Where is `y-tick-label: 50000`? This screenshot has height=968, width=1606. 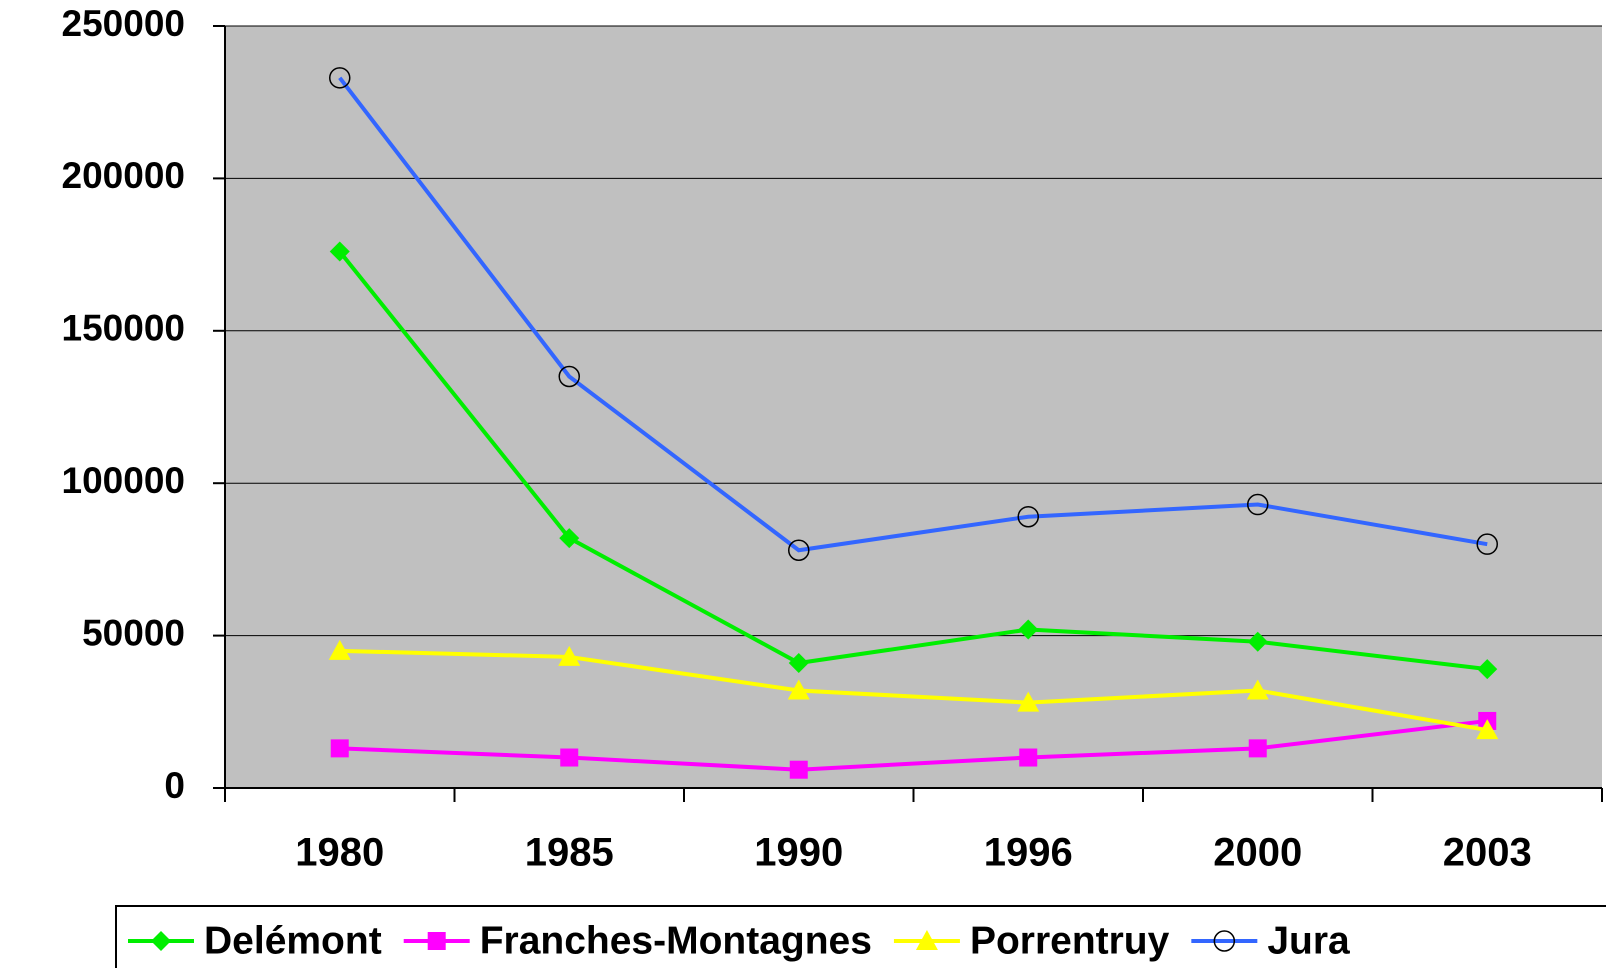 y-tick-label: 50000 is located at coordinates (133, 632).